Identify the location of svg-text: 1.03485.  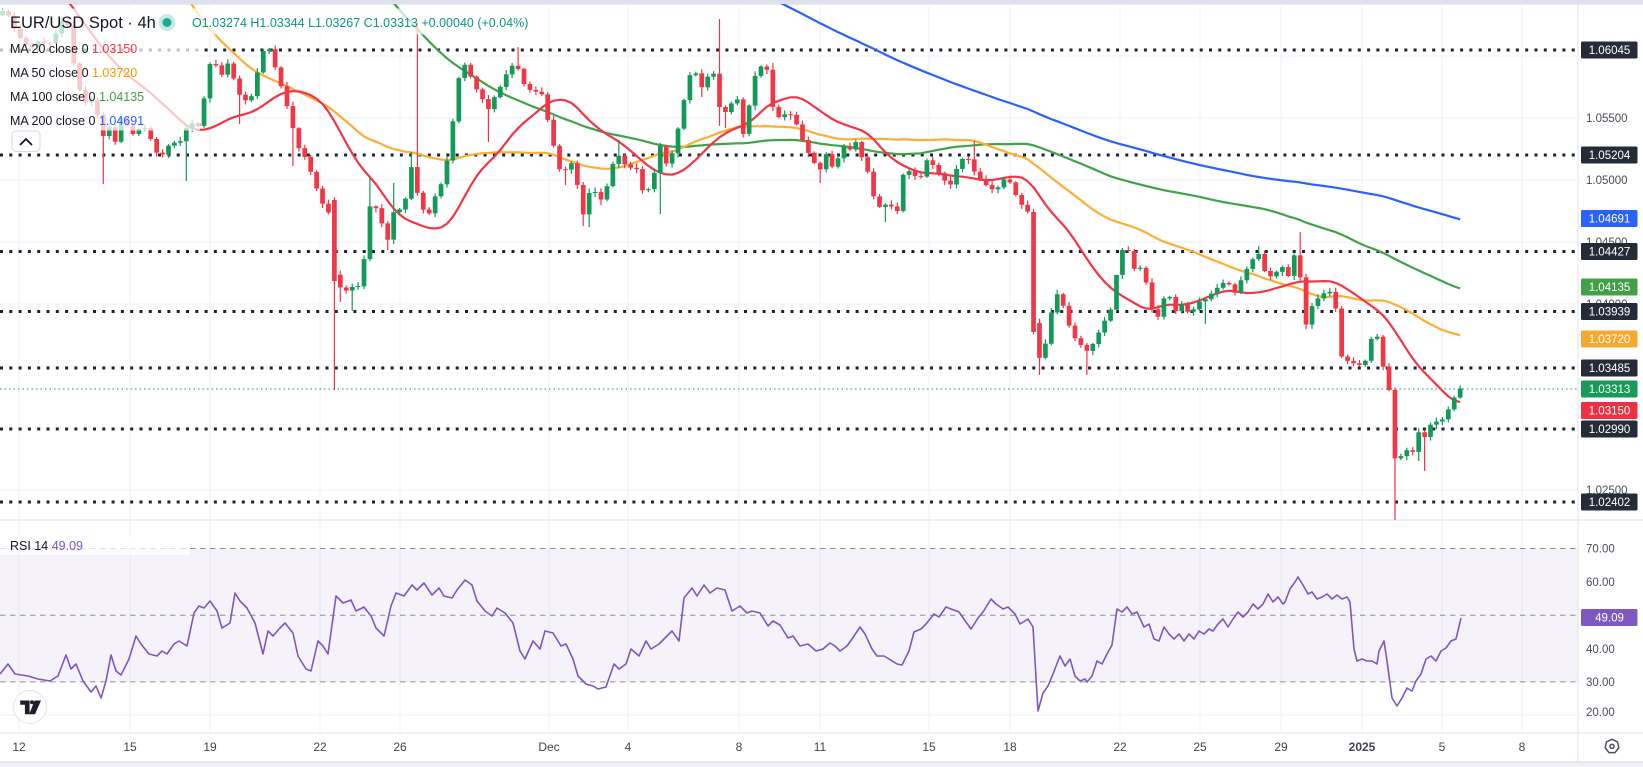
(1610, 369).